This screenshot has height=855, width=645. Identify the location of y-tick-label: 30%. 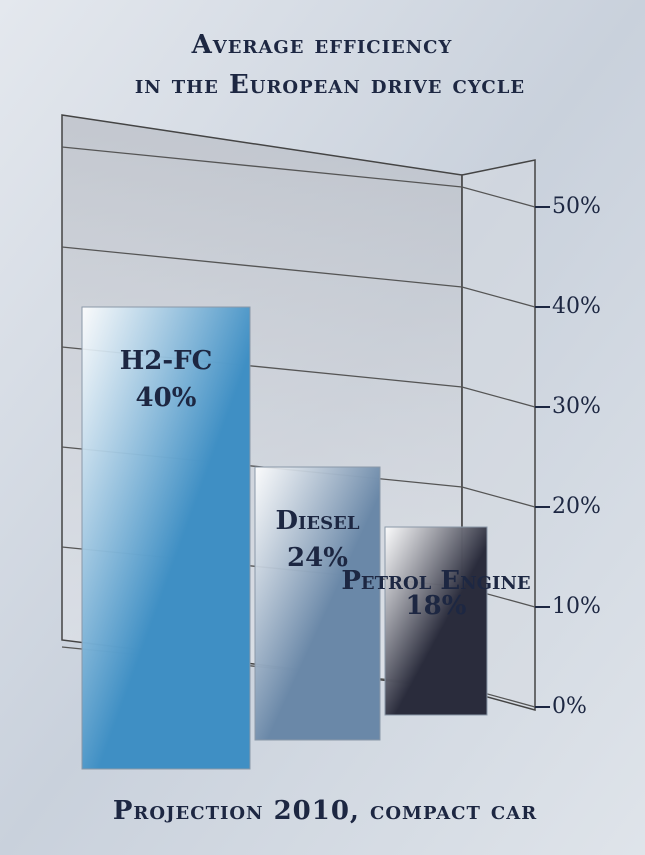
(576, 406).